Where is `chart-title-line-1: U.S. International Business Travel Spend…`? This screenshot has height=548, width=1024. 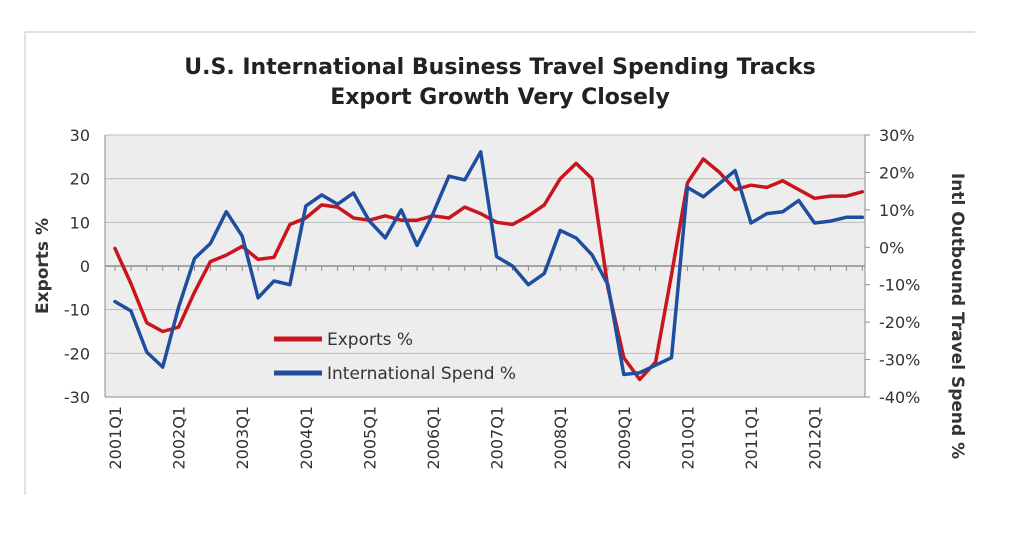
chart-title-line-1: U.S. International Business Travel Spend… is located at coordinates (499, 67).